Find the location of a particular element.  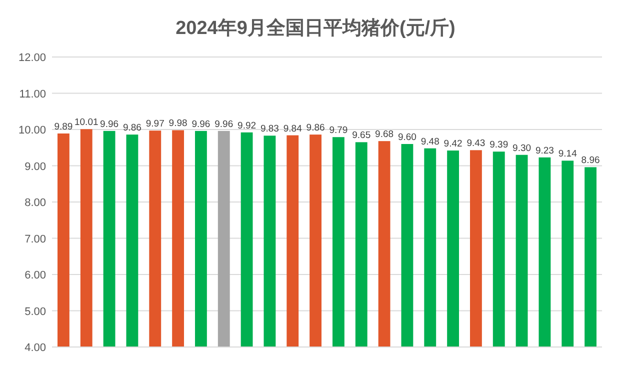

data-label: 9.92 is located at coordinates (247, 126).